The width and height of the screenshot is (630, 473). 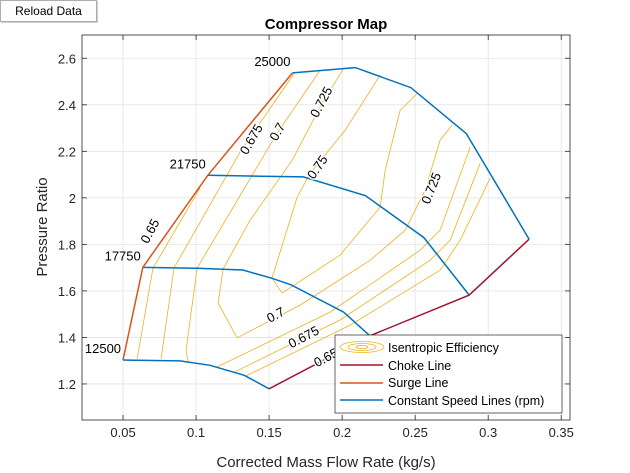 What do you see at coordinates (67, 151) in the screenshot?
I see `y-tick-label: 2.2` at bounding box center [67, 151].